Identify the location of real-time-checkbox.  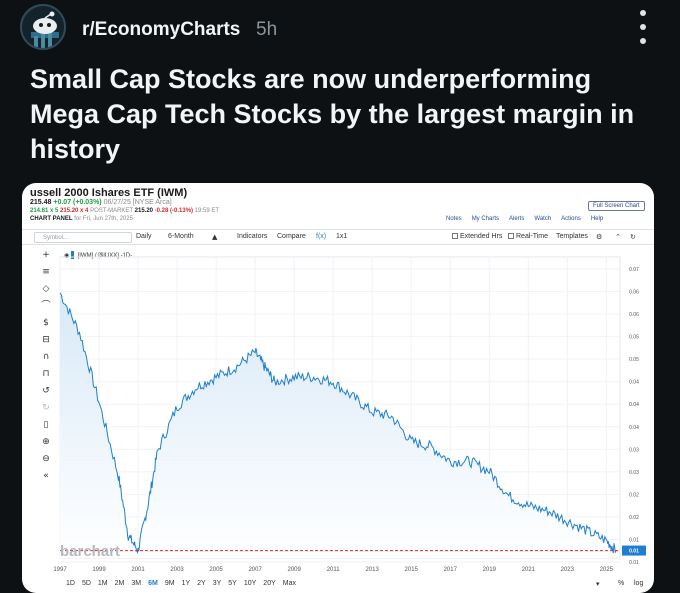
(511, 236).